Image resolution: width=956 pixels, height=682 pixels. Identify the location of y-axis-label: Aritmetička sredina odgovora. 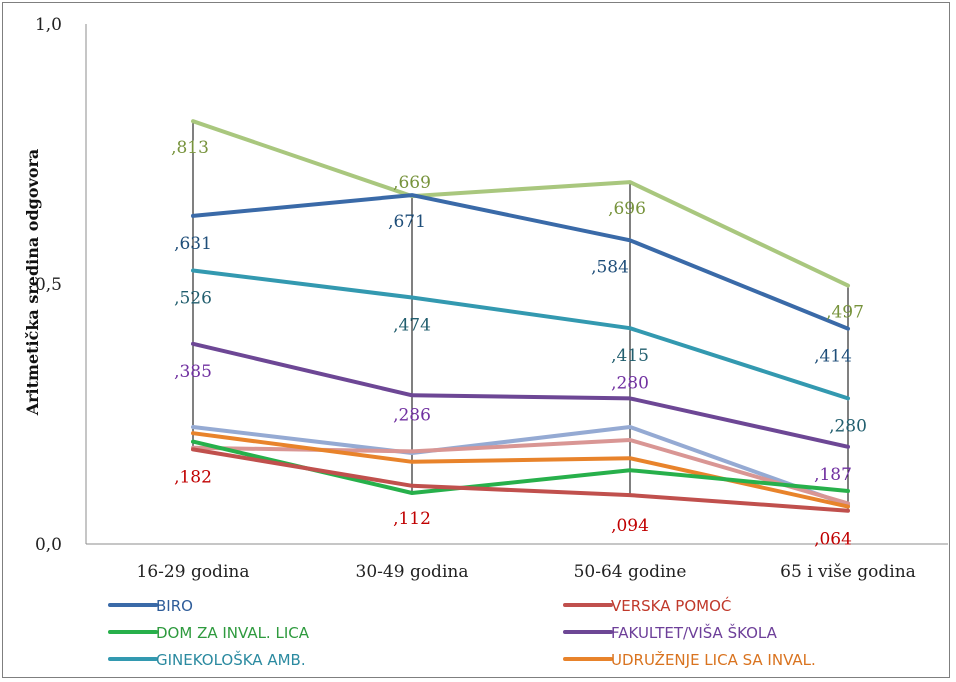
(32, 283).